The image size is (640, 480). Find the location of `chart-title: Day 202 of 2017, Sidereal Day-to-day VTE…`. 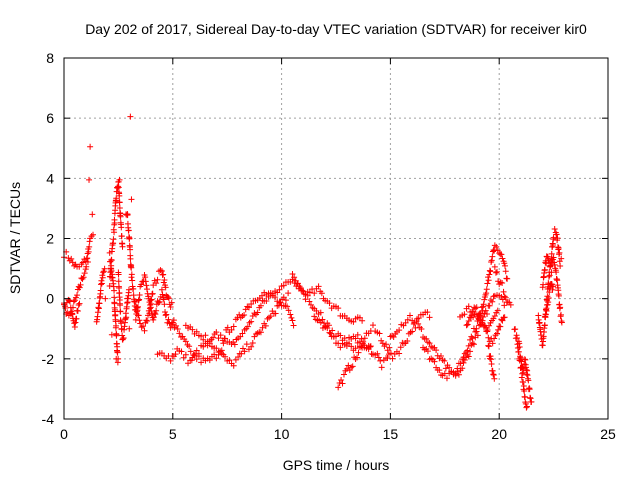

chart-title: Day 202 of 2017, Sidereal Day-to-day VTE… is located at coordinates (336, 29).